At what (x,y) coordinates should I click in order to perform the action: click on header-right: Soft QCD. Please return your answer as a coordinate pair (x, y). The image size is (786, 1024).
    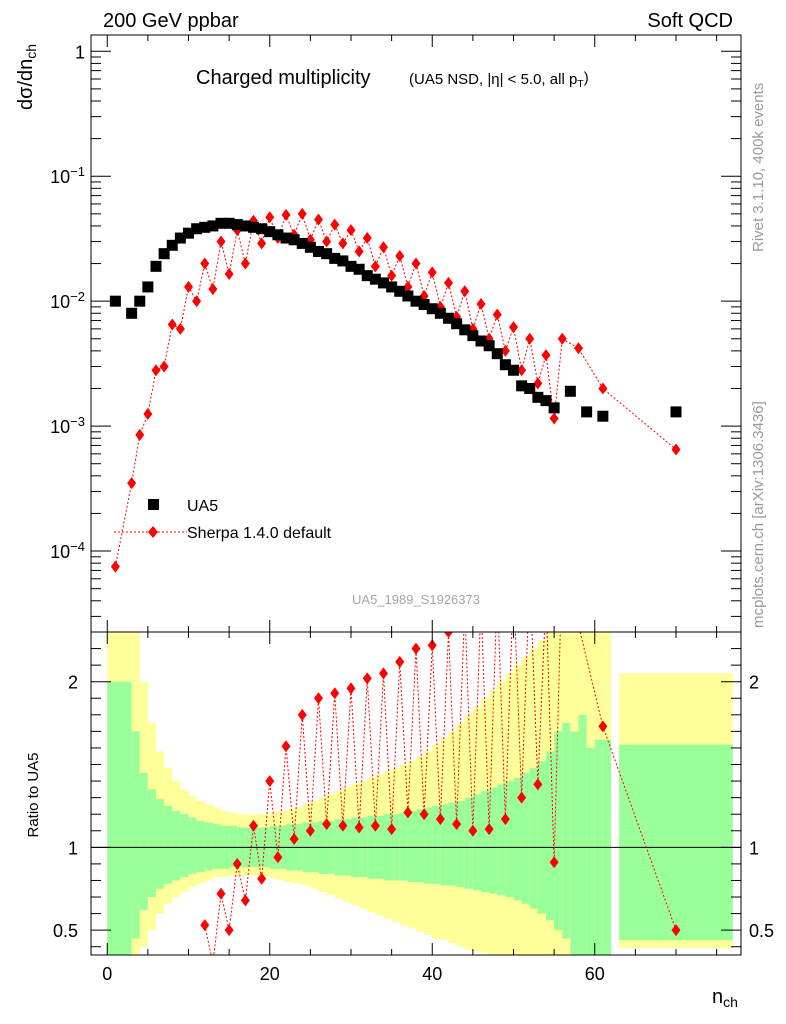
    Looking at the image, I should click on (690, 21).